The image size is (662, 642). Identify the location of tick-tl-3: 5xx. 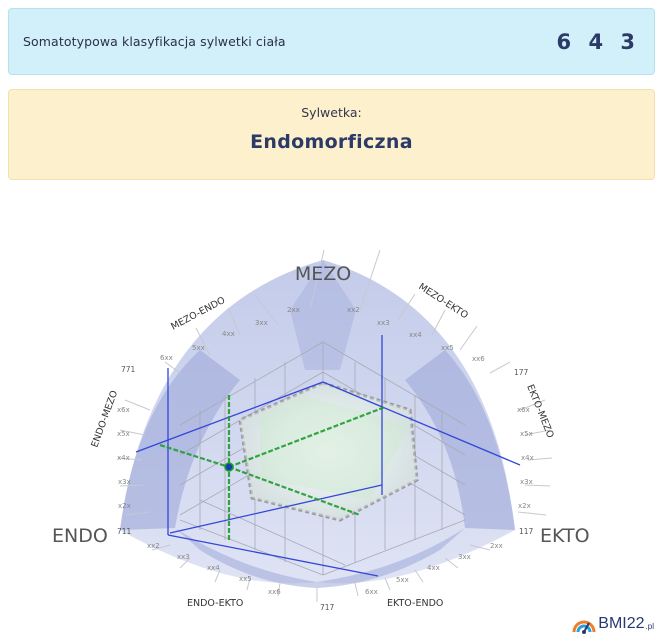
(198, 348).